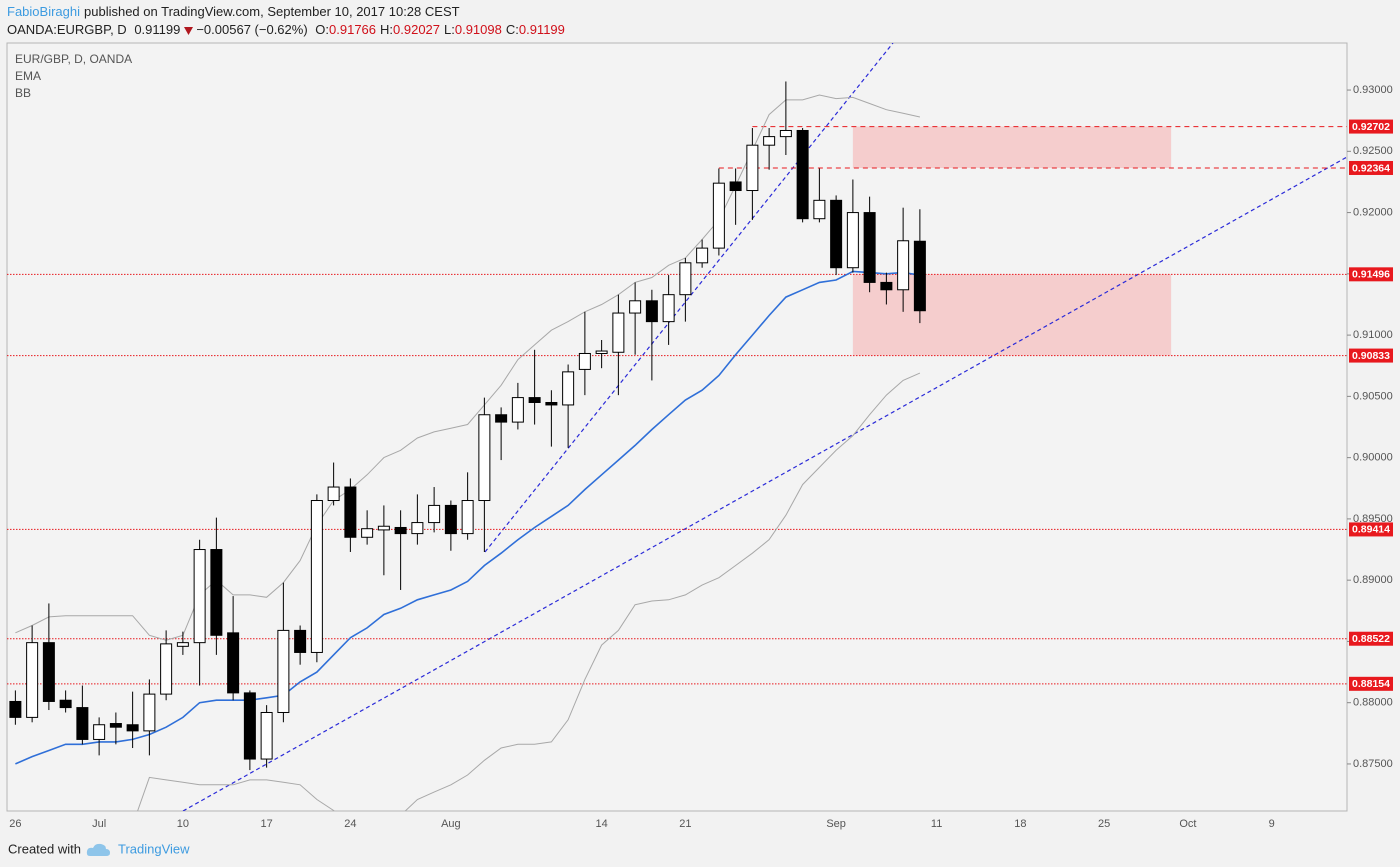  What do you see at coordinates (1371, 639) in the screenshot?
I see `level-label: 0.88522` at bounding box center [1371, 639].